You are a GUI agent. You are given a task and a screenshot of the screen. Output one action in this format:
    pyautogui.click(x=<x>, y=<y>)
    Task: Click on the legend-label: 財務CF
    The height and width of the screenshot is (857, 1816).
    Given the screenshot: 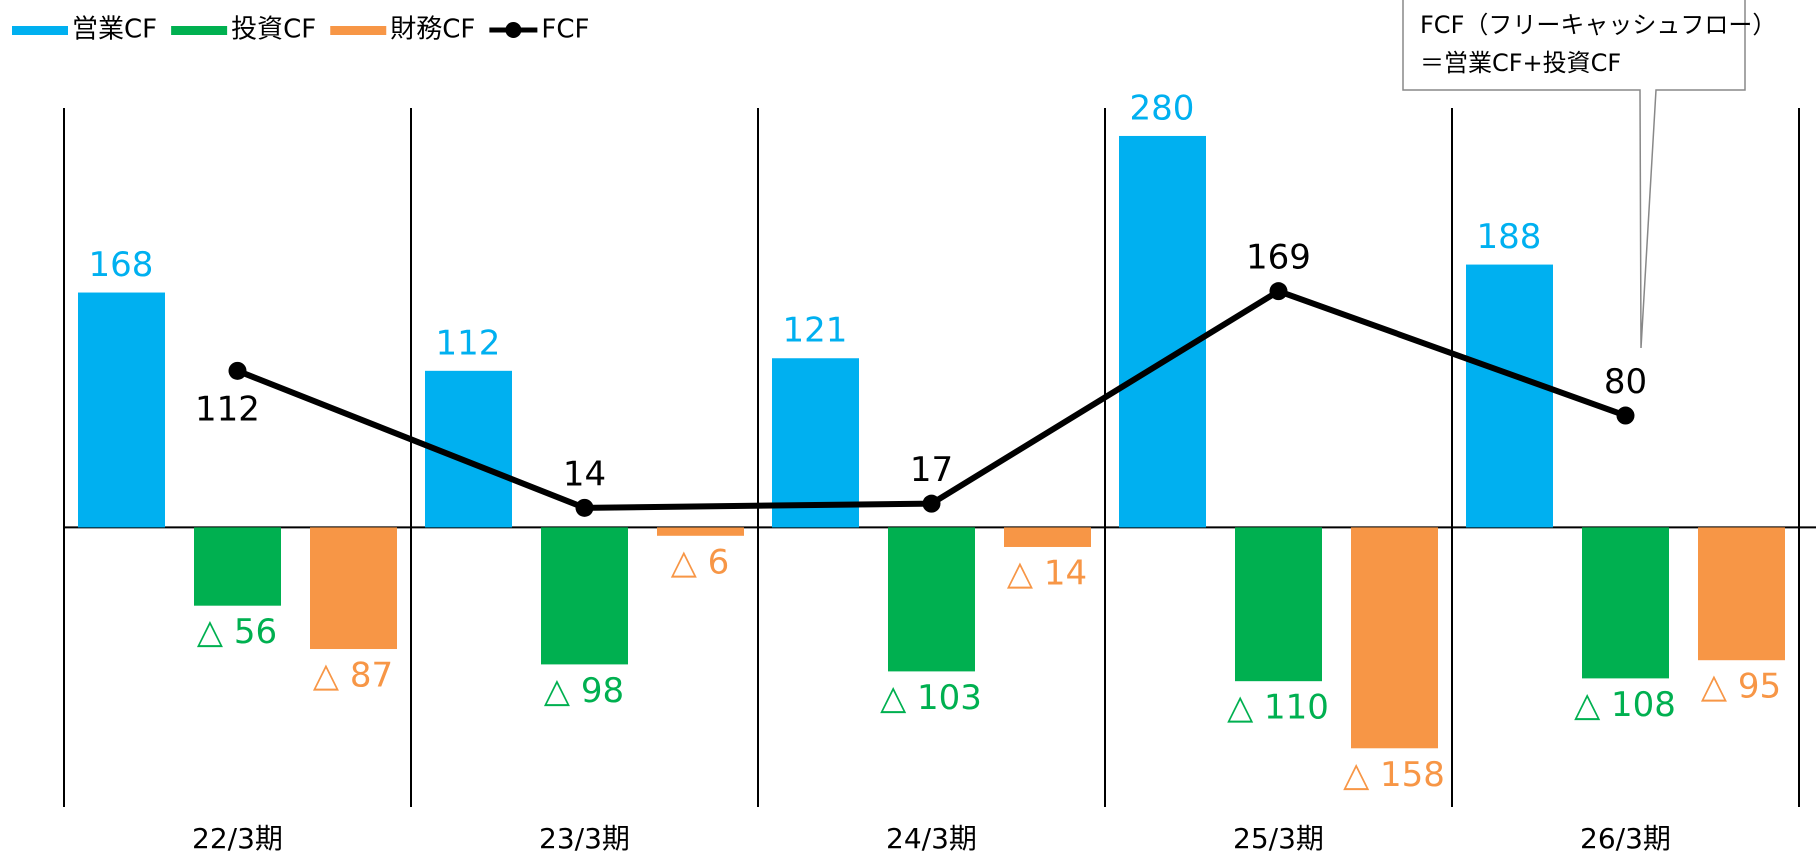 What is the action you would take?
    pyautogui.click(x=432, y=30)
    